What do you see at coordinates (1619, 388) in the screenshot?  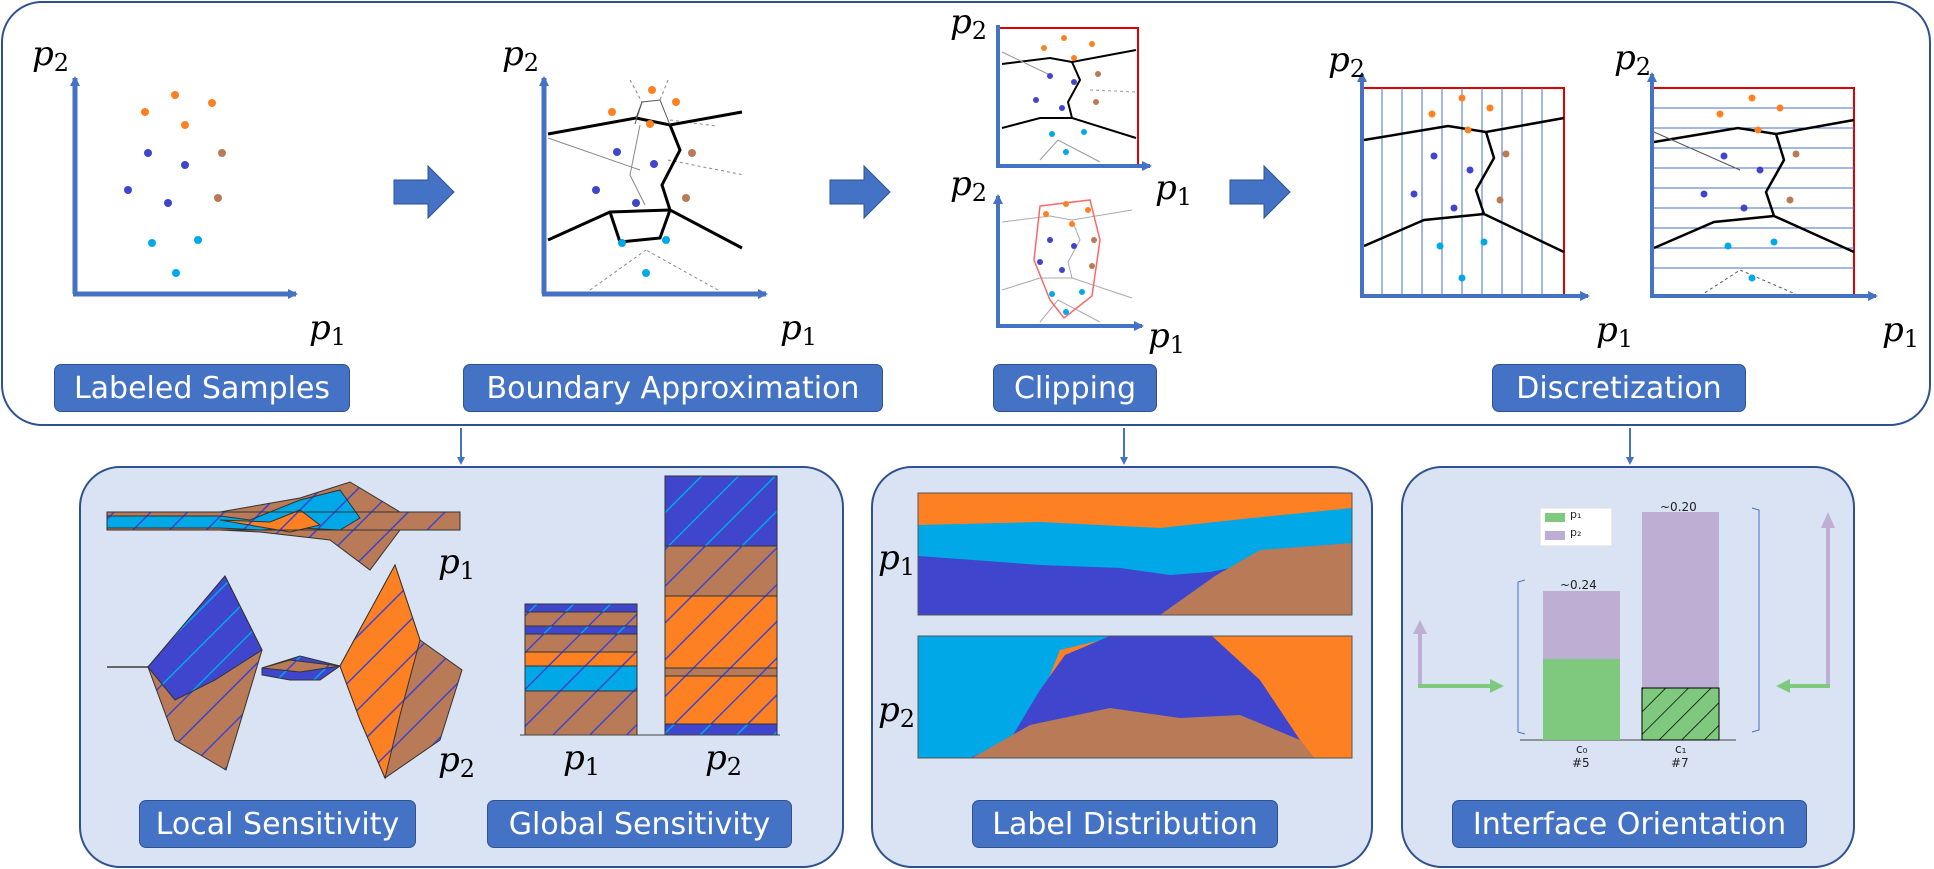 I see `discretization-label: Discretization` at bounding box center [1619, 388].